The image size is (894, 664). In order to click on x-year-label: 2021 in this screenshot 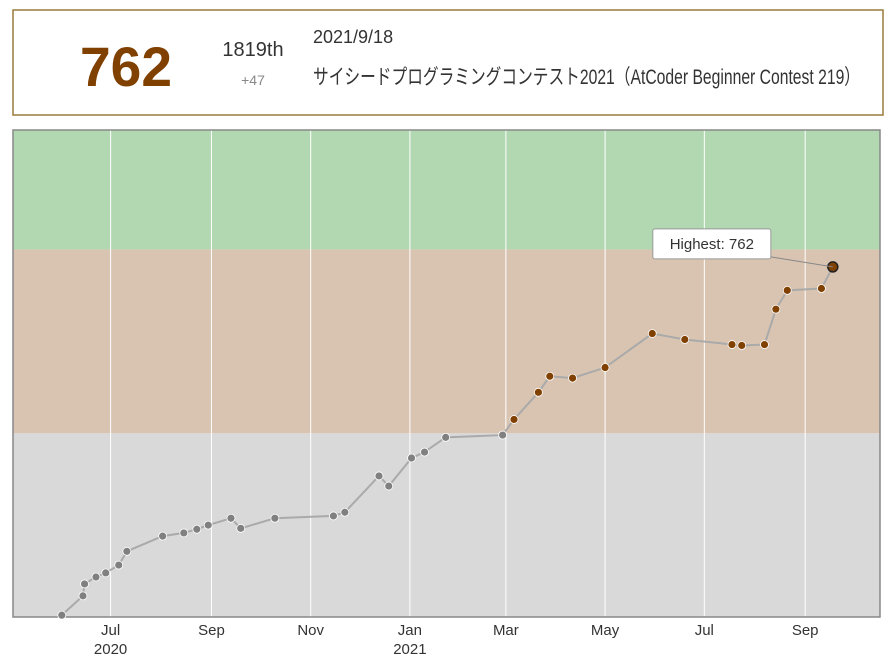, I will do `click(409, 649)`.